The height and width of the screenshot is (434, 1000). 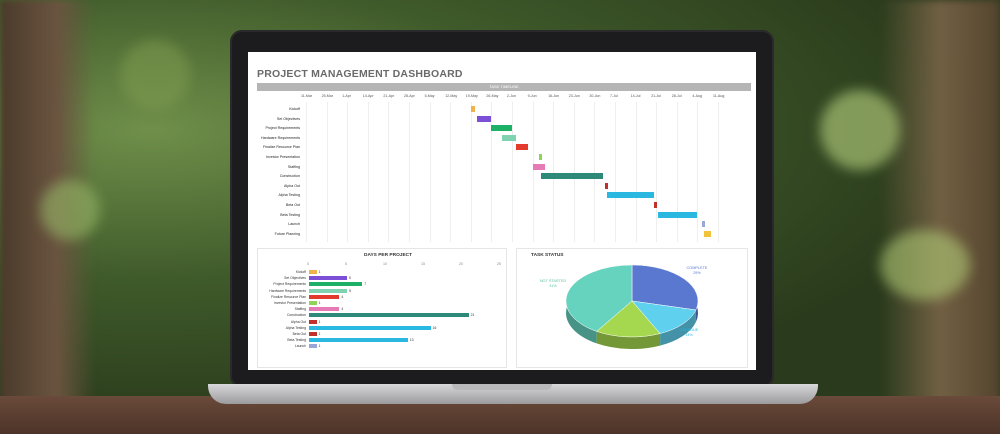 I want to click on gantt-date-label: 30-Jun, so click(x=595, y=96).